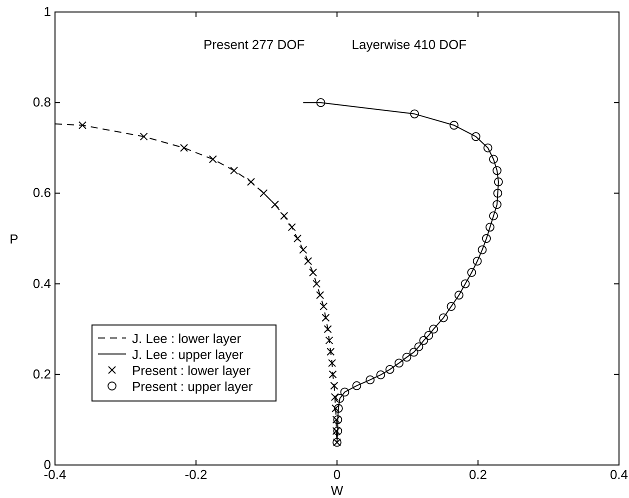  I want to click on x-tick-label: 0.2, so click(478, 474).